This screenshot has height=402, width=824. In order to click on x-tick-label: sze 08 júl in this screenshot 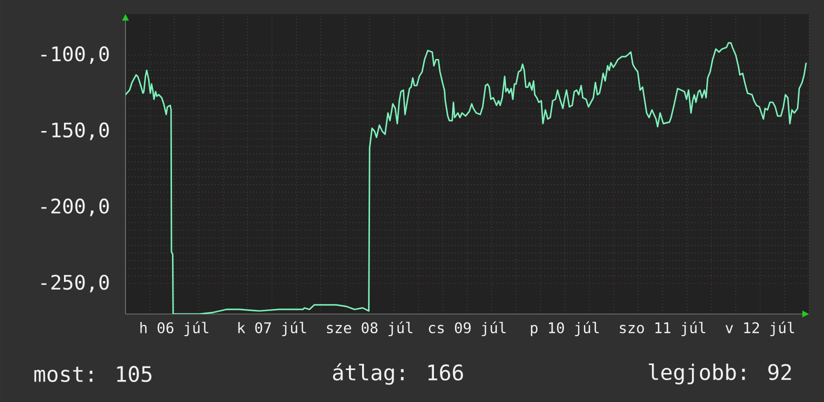, I will do `click(369, 328)`.